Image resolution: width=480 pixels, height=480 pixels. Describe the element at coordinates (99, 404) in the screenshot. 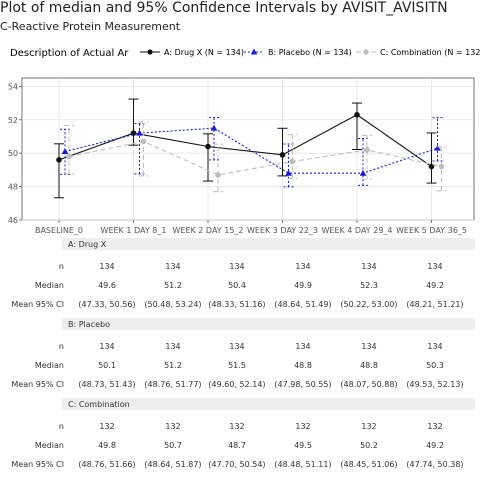

I see `group-header: C: Combination` at that location.